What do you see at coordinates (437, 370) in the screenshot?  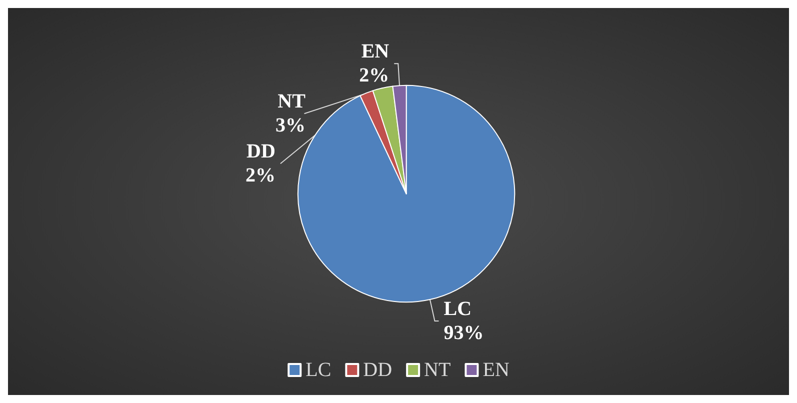 I see `legend-label: NT` at bounding box center [437, 370].